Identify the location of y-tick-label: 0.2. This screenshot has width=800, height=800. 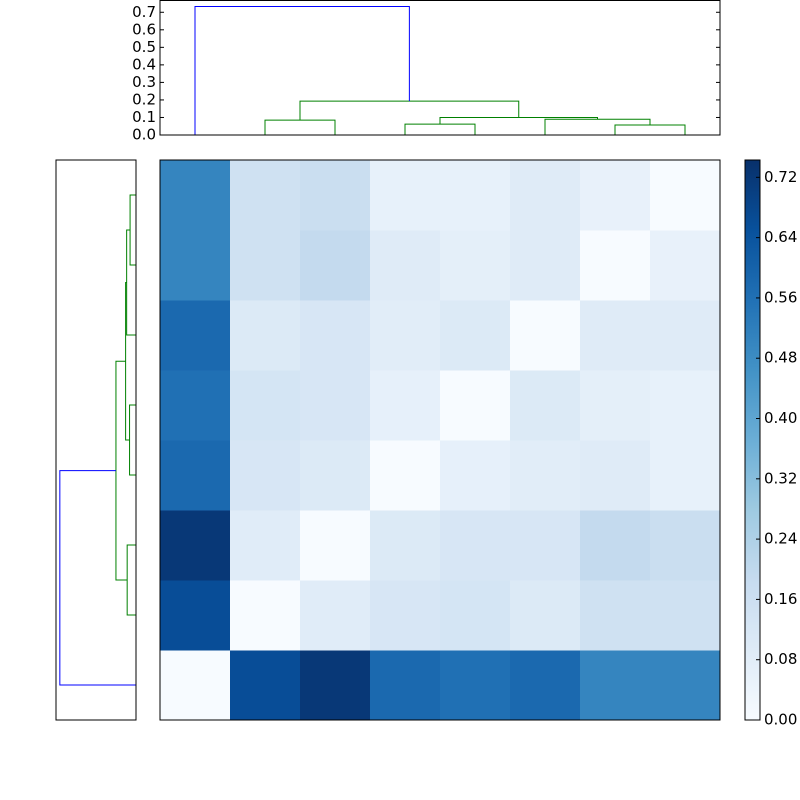
(144, 99).